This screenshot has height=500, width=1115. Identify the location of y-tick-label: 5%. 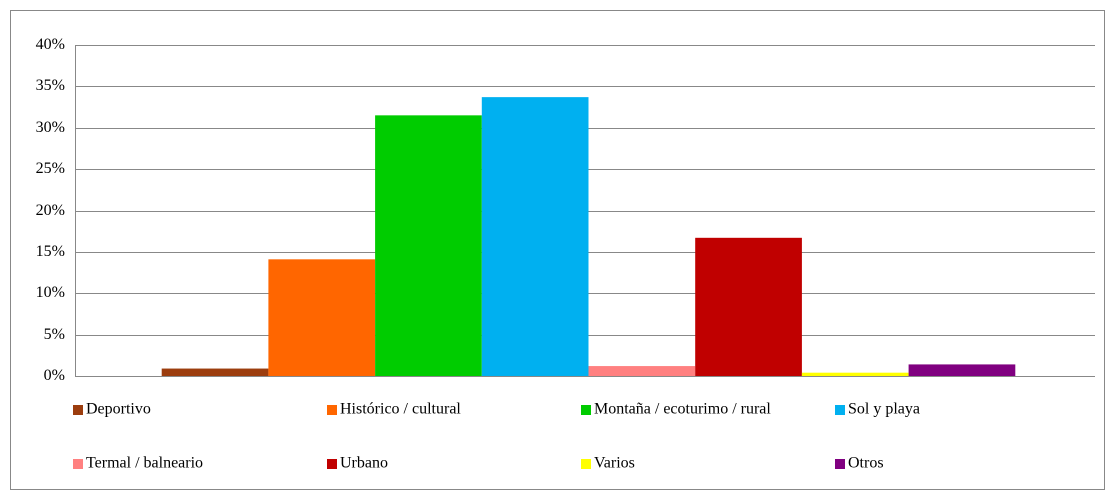
(54, 334).